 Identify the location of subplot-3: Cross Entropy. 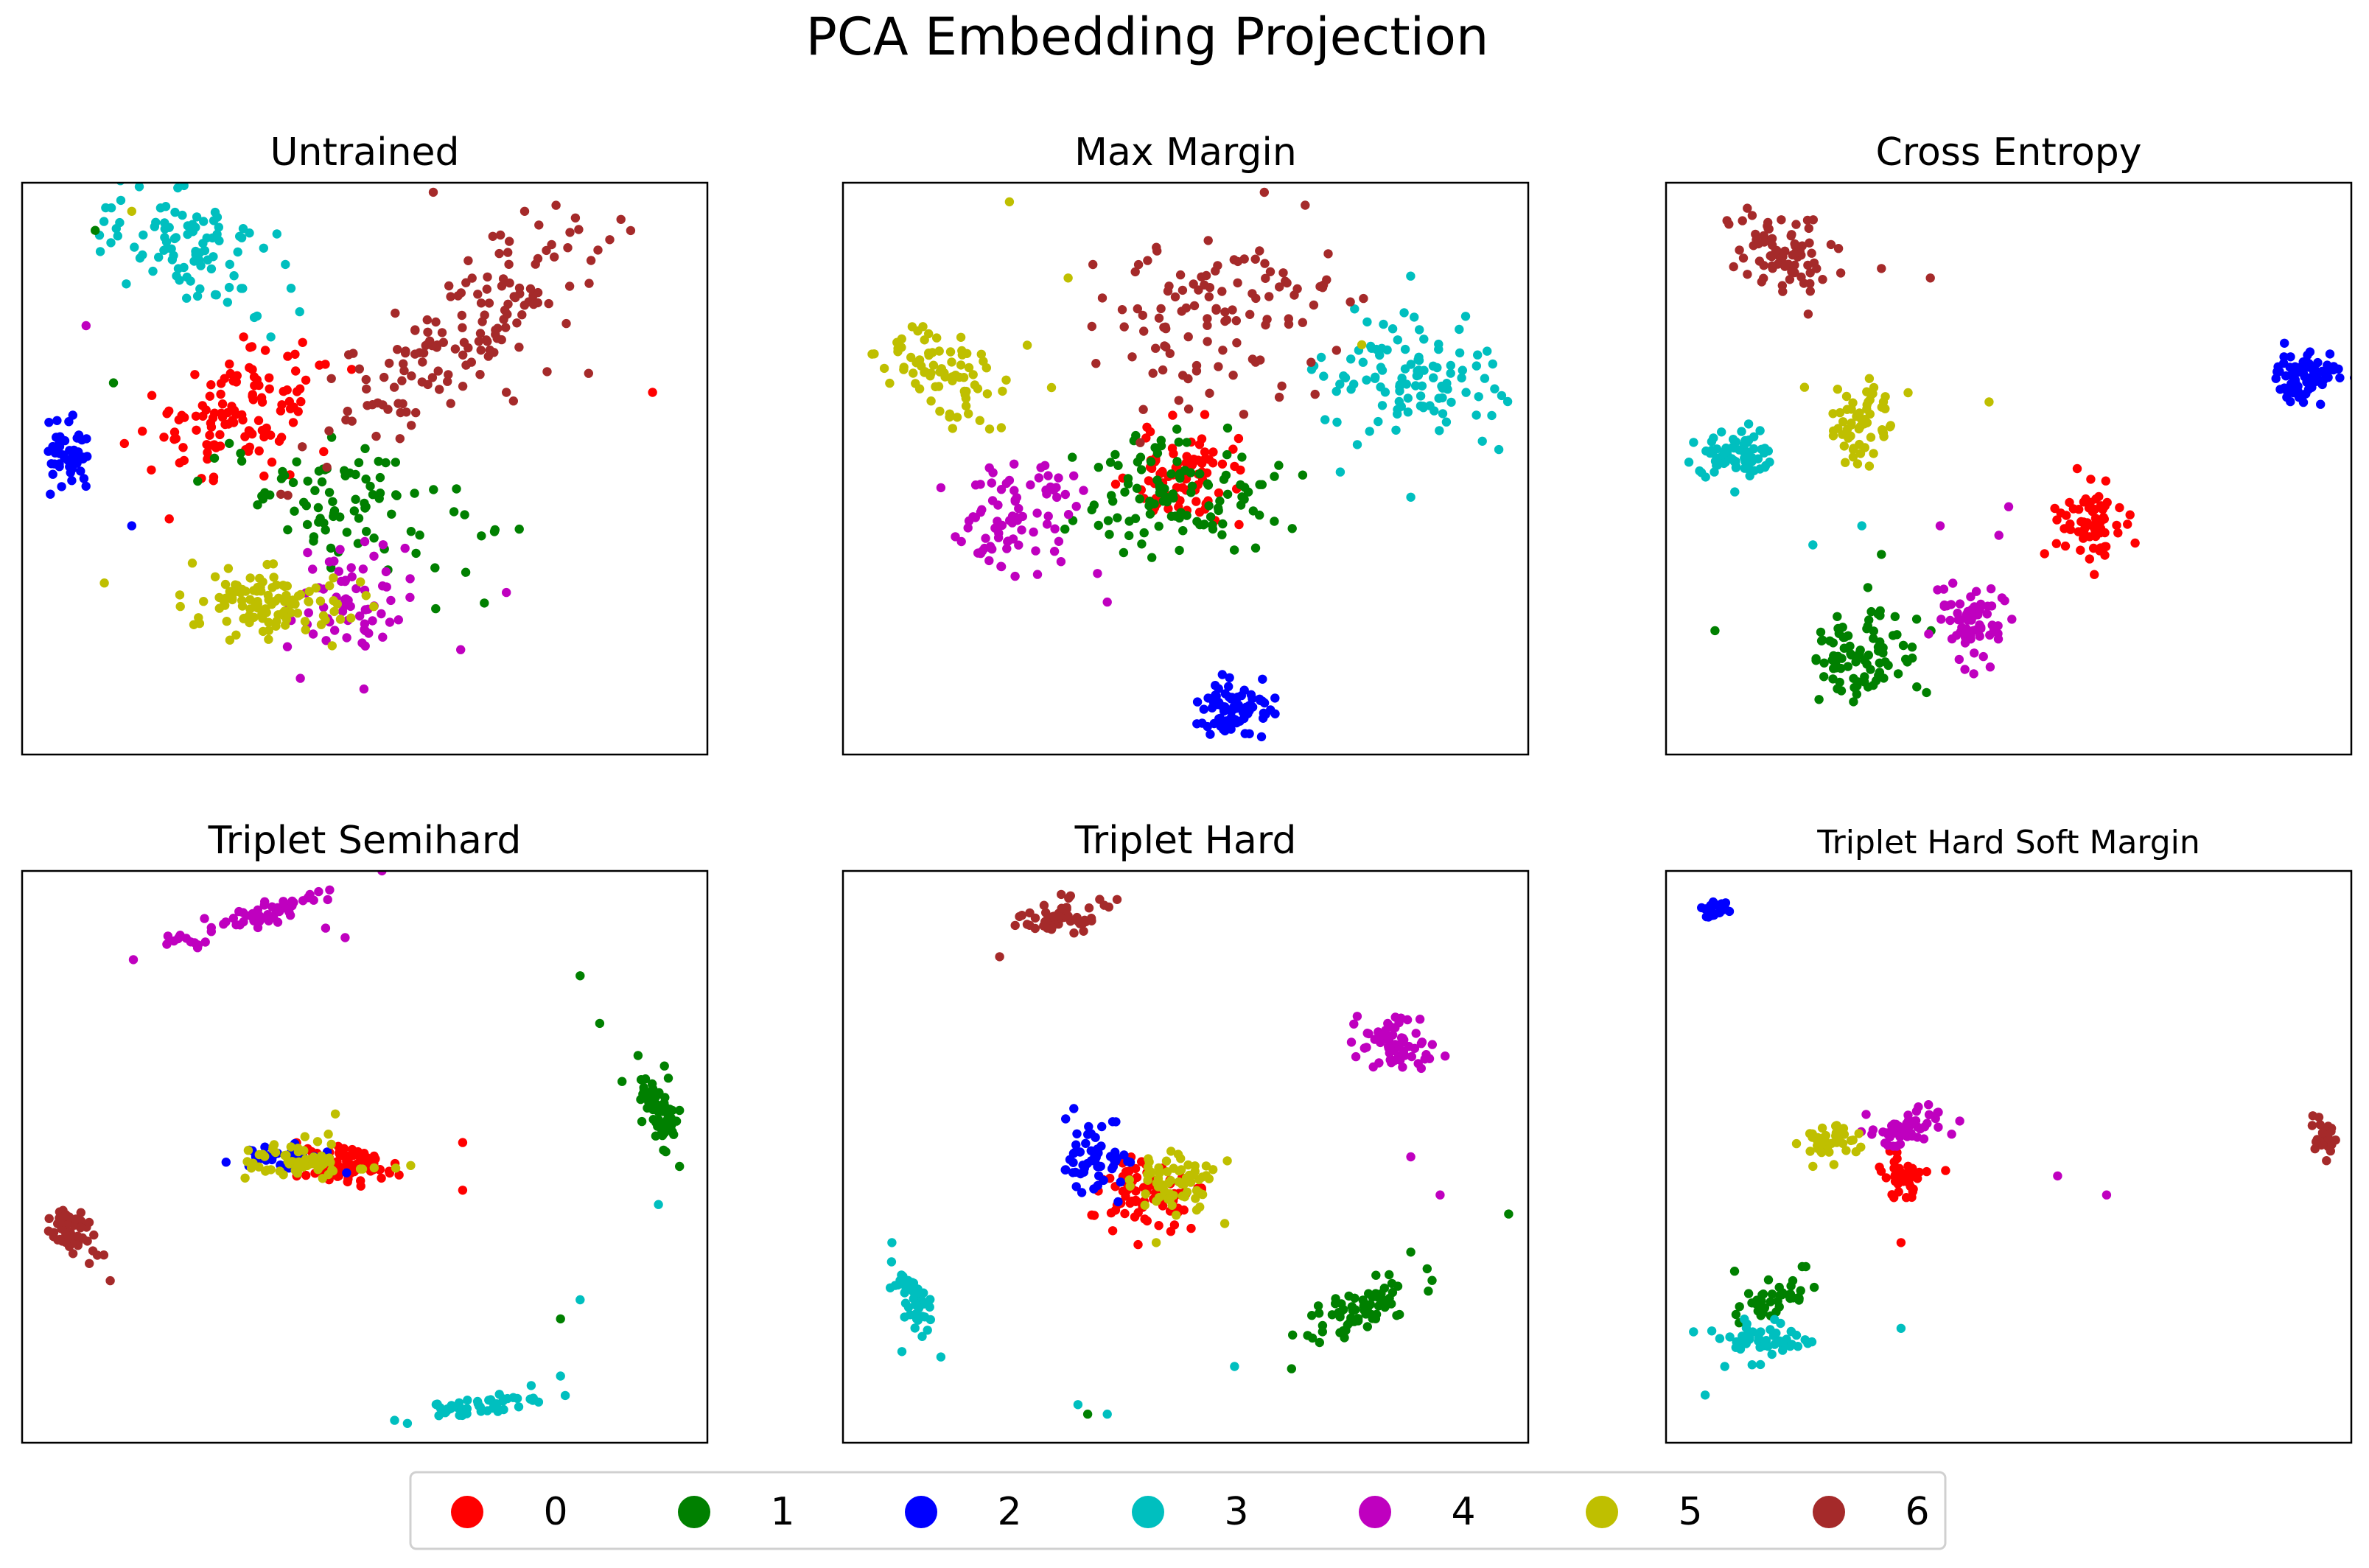
(2009, 443).